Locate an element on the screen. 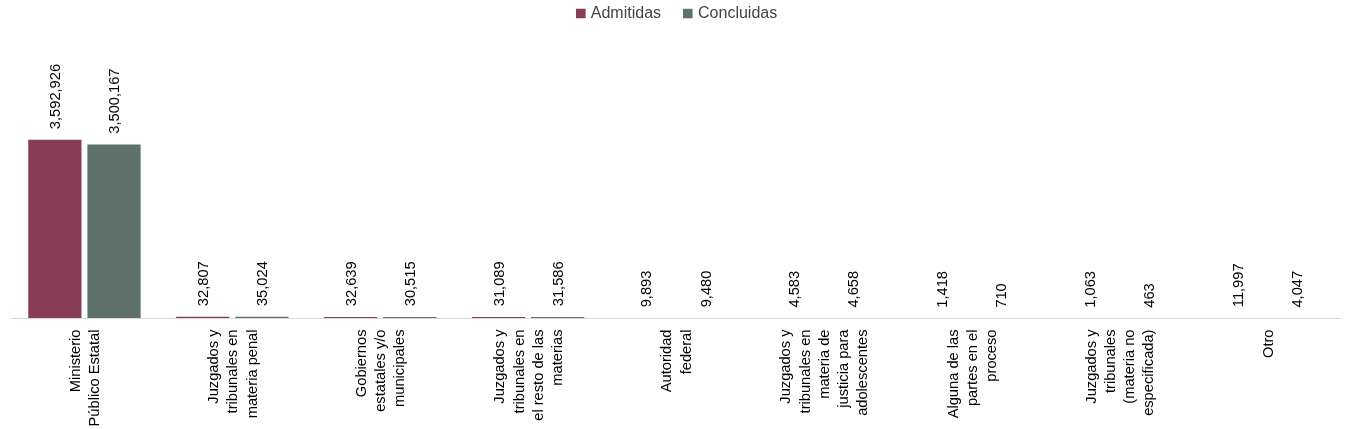  data-label: 4,047 is located at coordinates (1297, 289).